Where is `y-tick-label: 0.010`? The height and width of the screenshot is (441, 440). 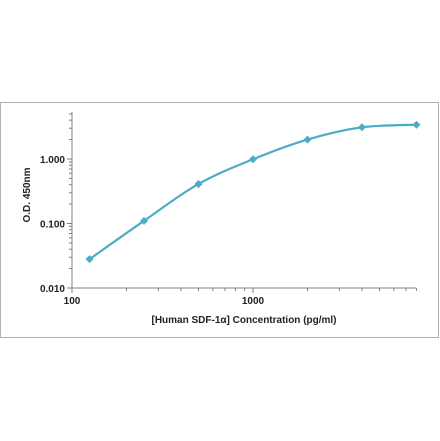 y-tick-label: 0.010 is located at coordinates (52, 289).